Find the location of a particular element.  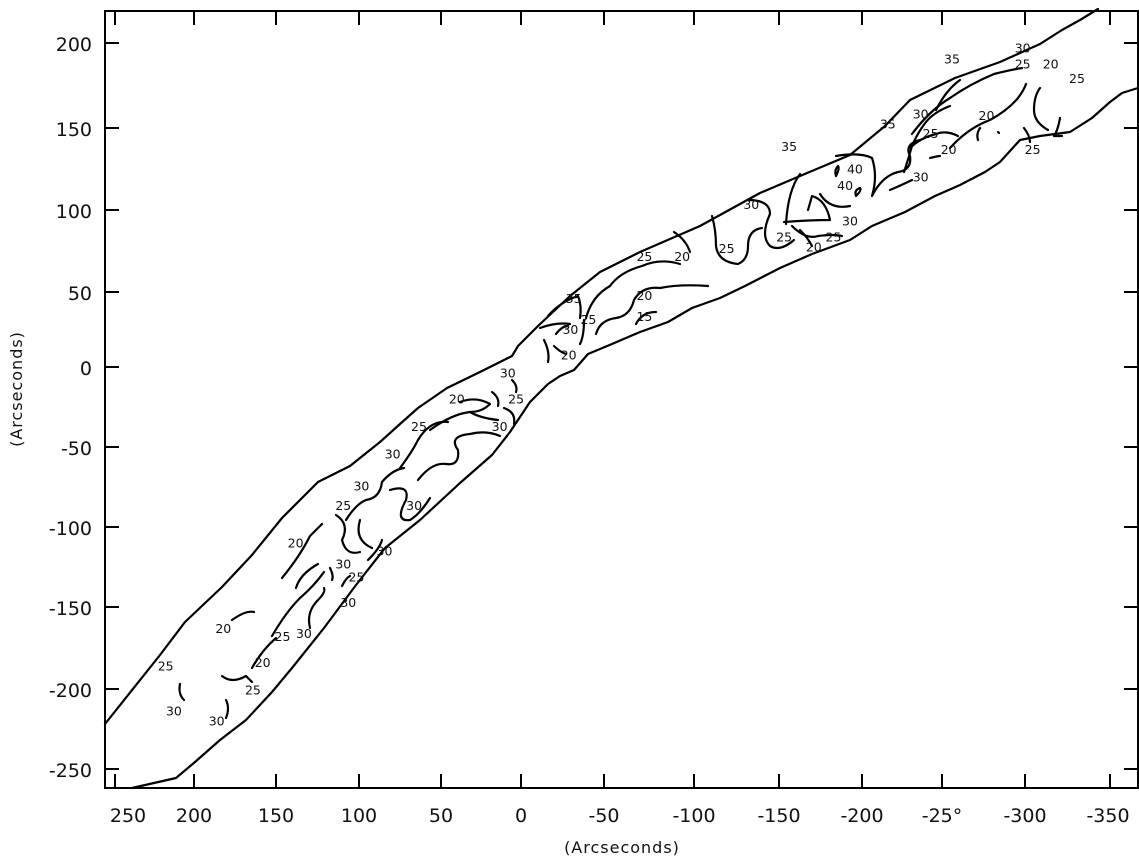

x-tick-label: -350 is located at coordinates (1107, 816).